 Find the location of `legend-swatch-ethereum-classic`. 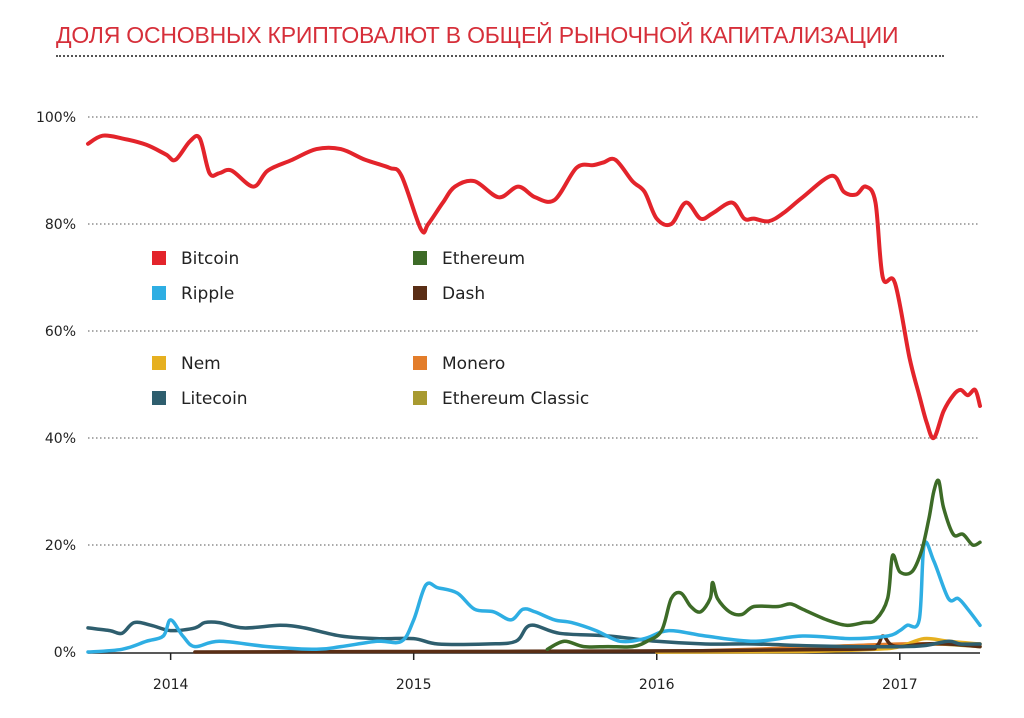

legend-swatch-ethereum-classic is located at coordinates (420, 398).